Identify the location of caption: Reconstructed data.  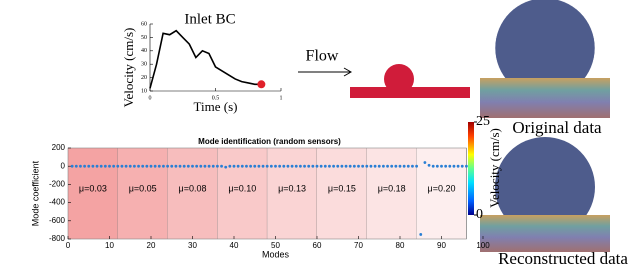
(563, 258).